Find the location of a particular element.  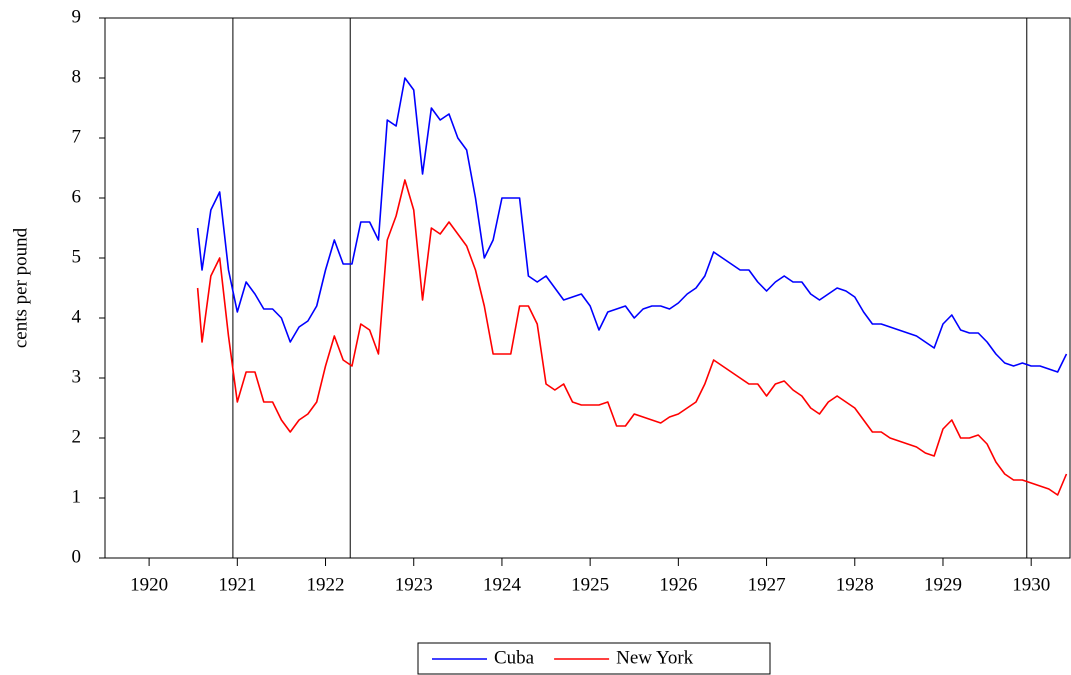

y-tick-label: 4 is located at coordinates (77, 316).